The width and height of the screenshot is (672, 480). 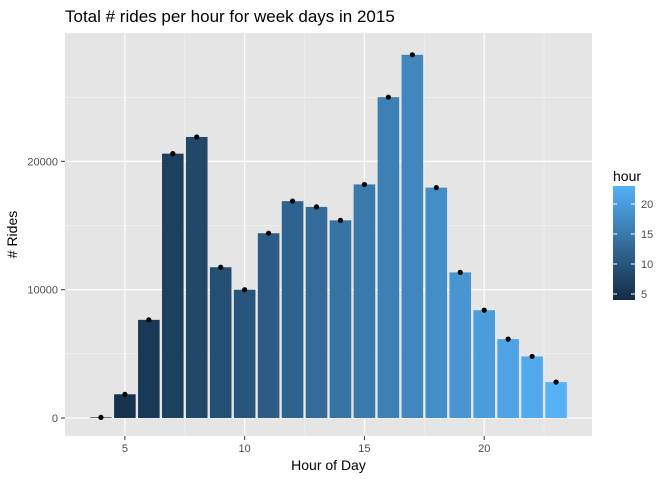 I want to click on legend-tick-label: 20, so click(x=647, y=205).